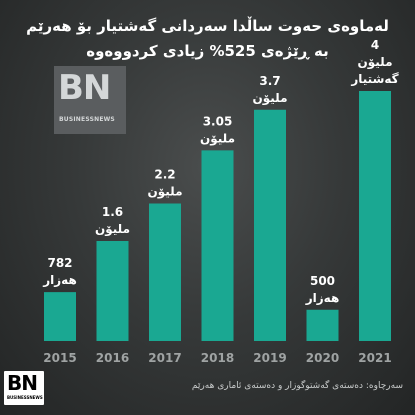  What do you see at coordinates (112, 358) in the screenshot?
I see `x-tick-2016: 2016` at bounding box center [112, 358].